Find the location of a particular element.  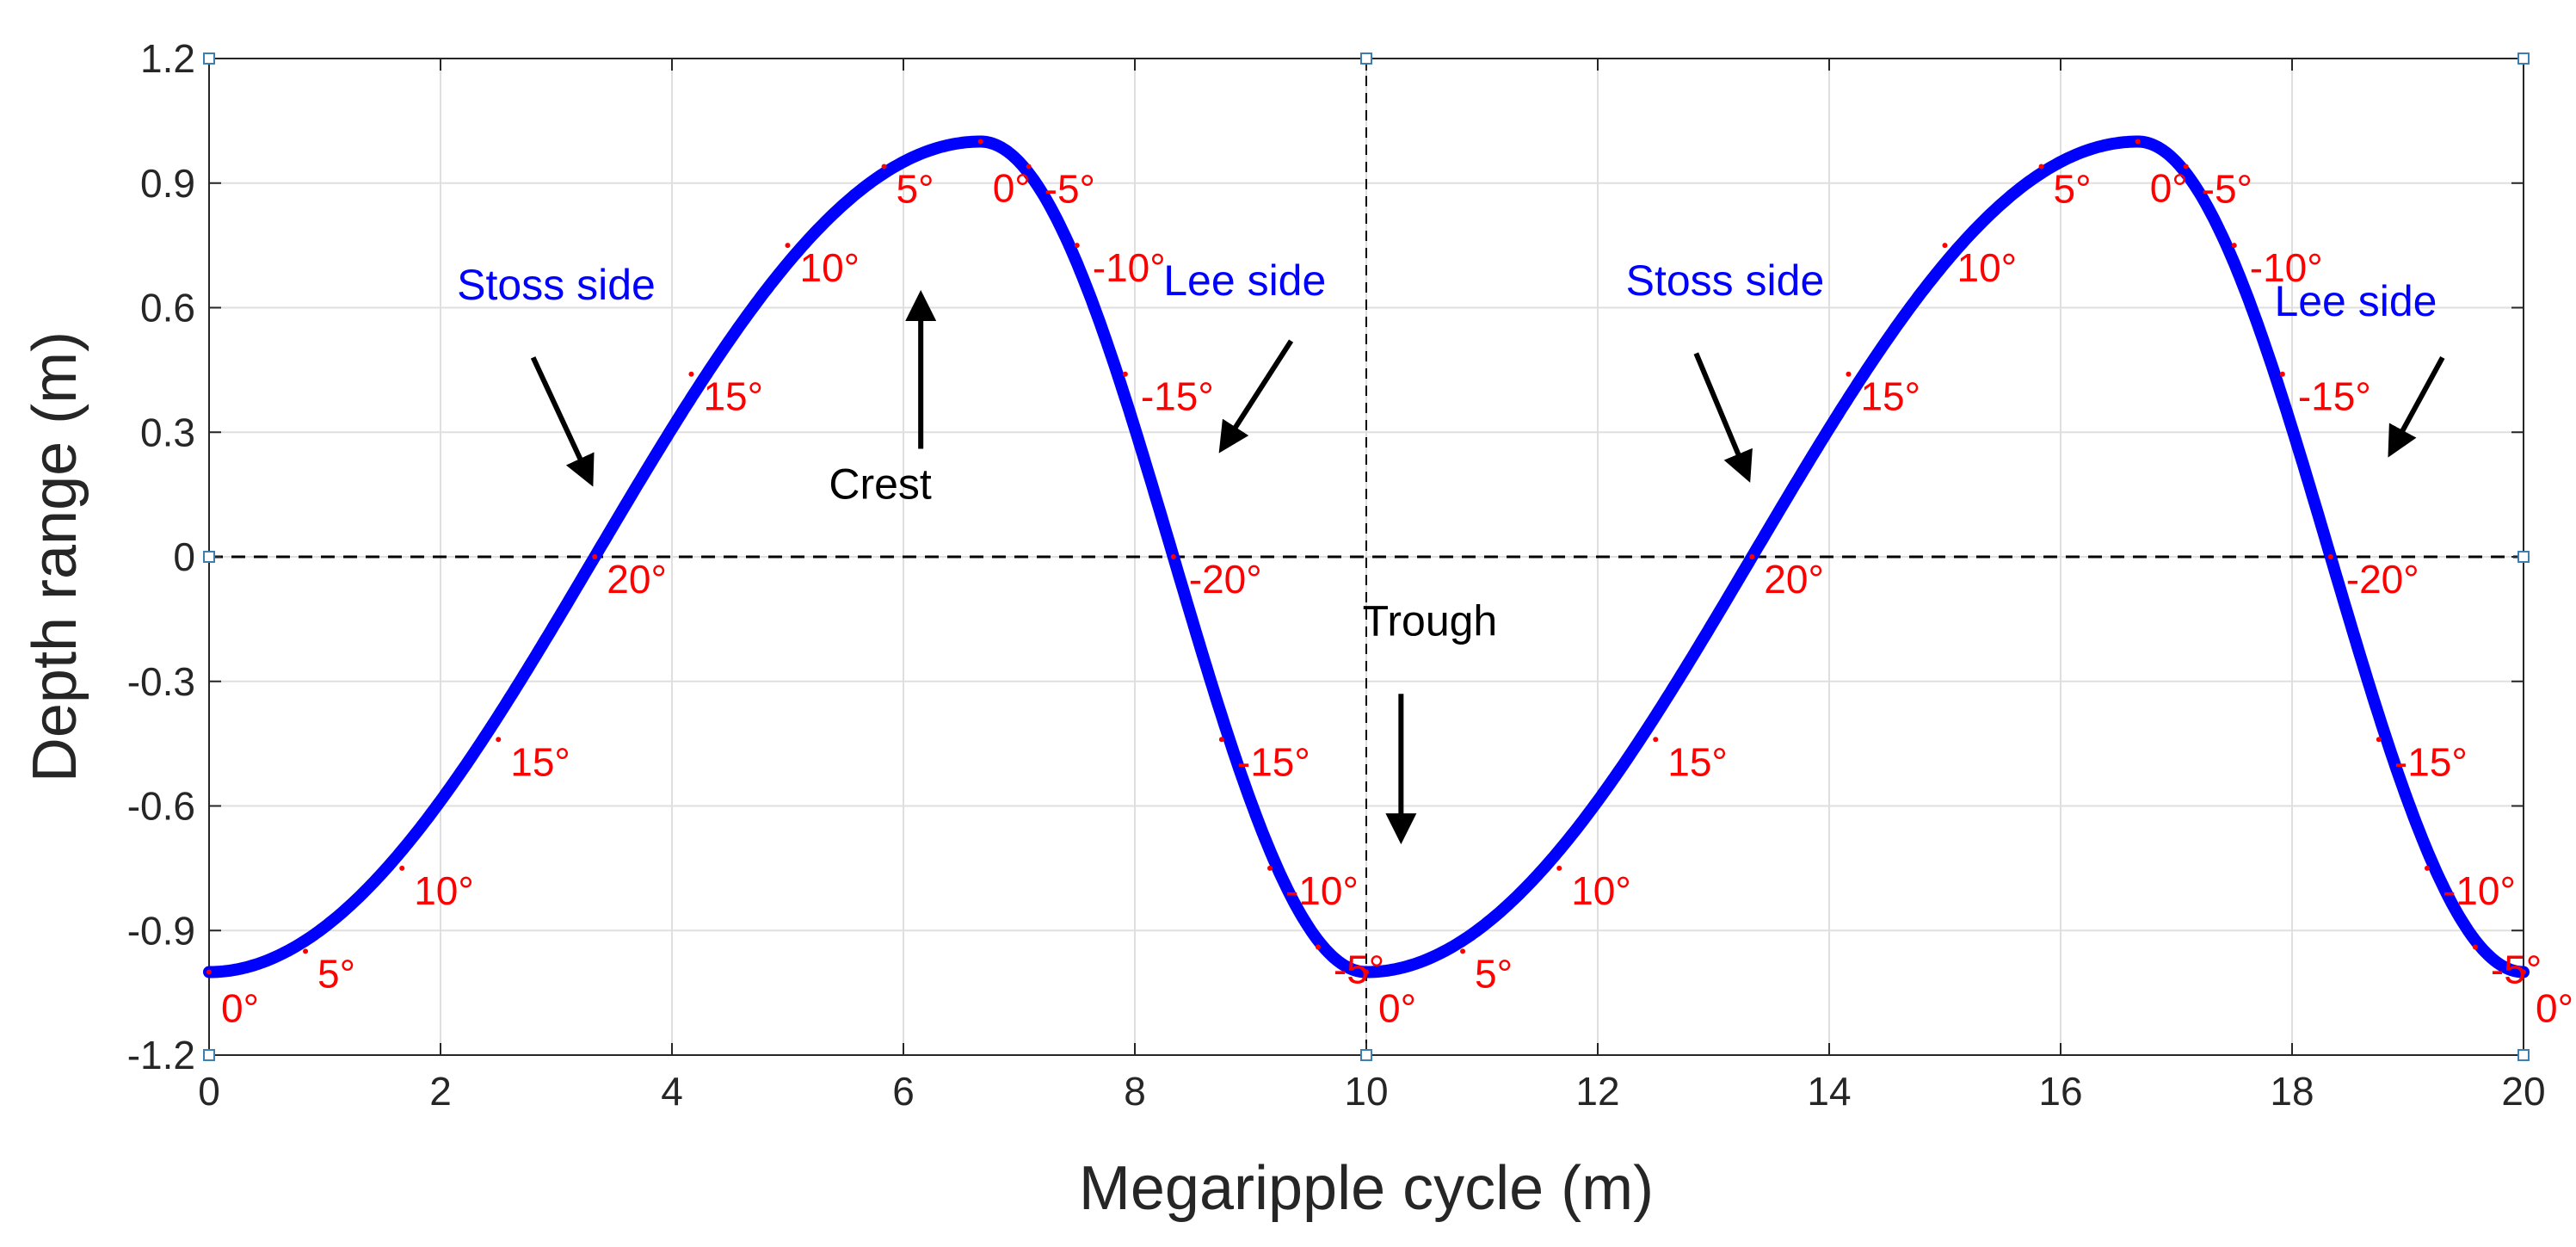

x-tick-label: 16 is located at coordinates (2060, 1092).